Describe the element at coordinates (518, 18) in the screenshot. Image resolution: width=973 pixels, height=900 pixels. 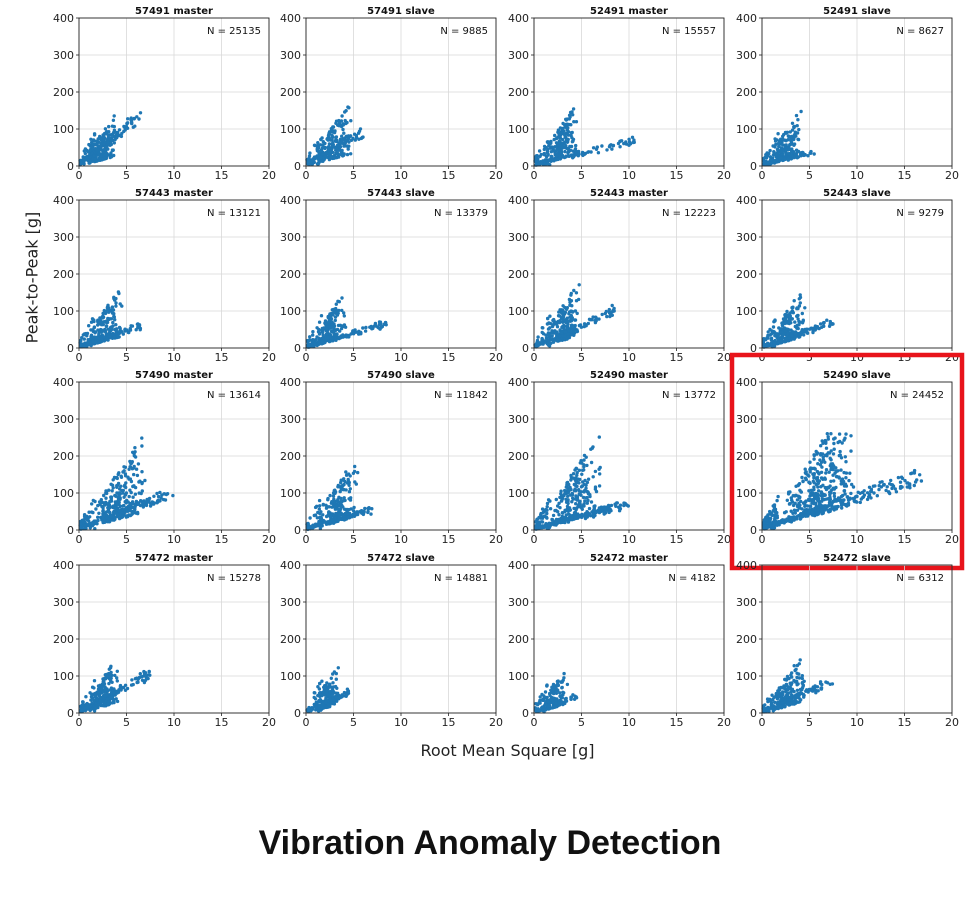
I see `y-tick-label: 400` at that location.